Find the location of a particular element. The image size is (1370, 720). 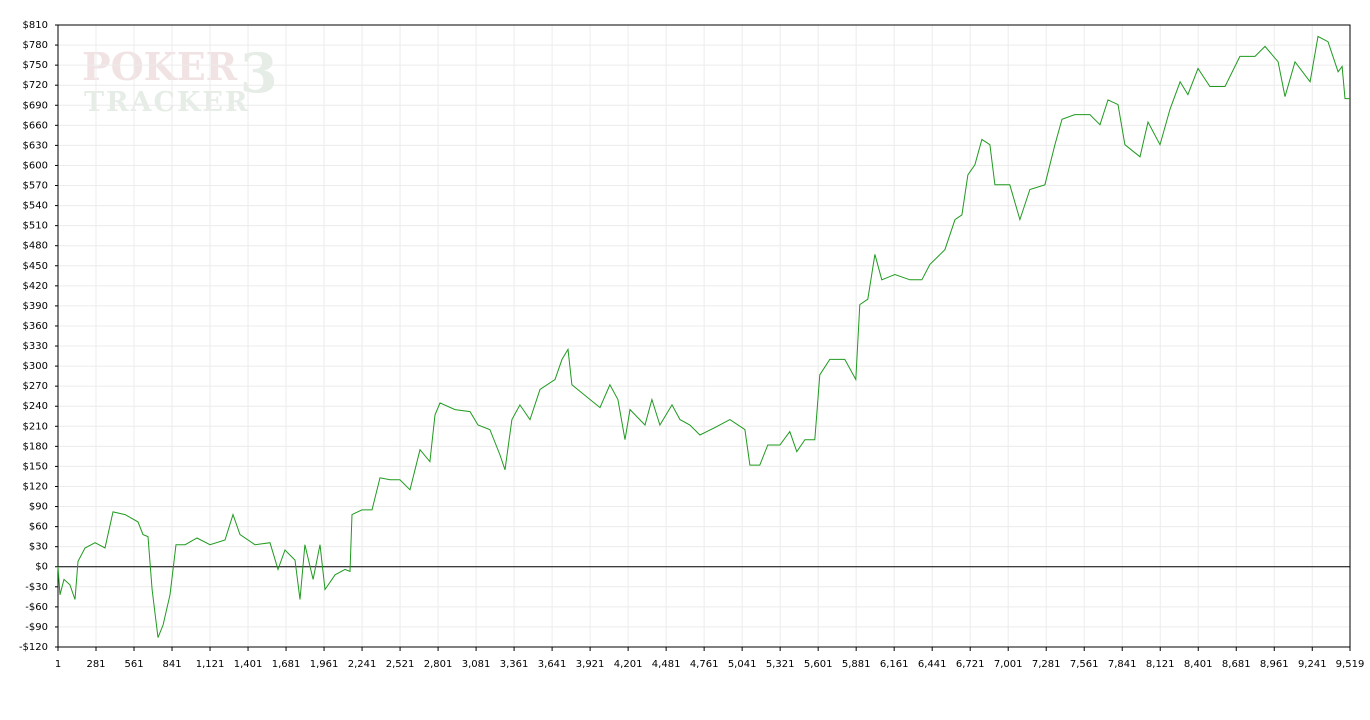

y-tick-label: $270 is located at coordinates (35, 386).